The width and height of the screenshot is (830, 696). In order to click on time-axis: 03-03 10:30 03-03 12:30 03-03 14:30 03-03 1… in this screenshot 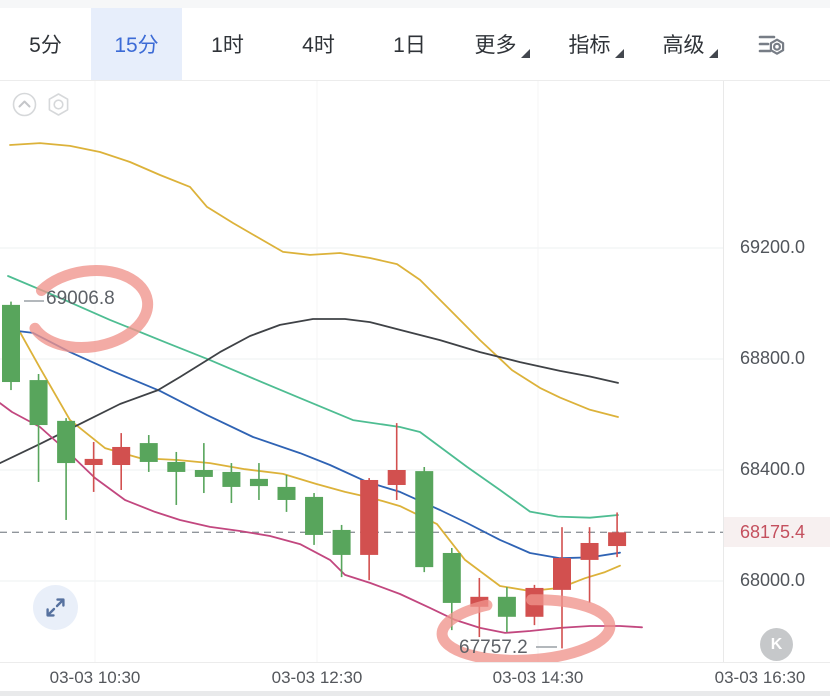, I will do `click(415, 677)`.